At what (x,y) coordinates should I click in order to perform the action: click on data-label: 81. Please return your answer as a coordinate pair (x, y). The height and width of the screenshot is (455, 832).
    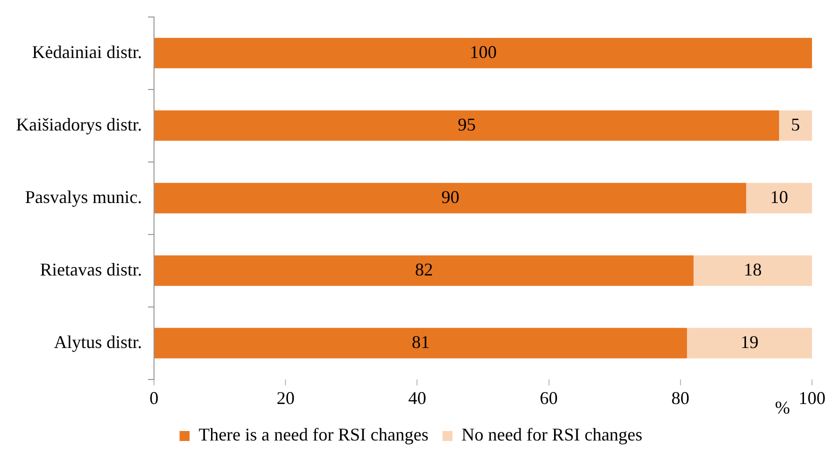
    Looking at the image, I should click on (421, 342).